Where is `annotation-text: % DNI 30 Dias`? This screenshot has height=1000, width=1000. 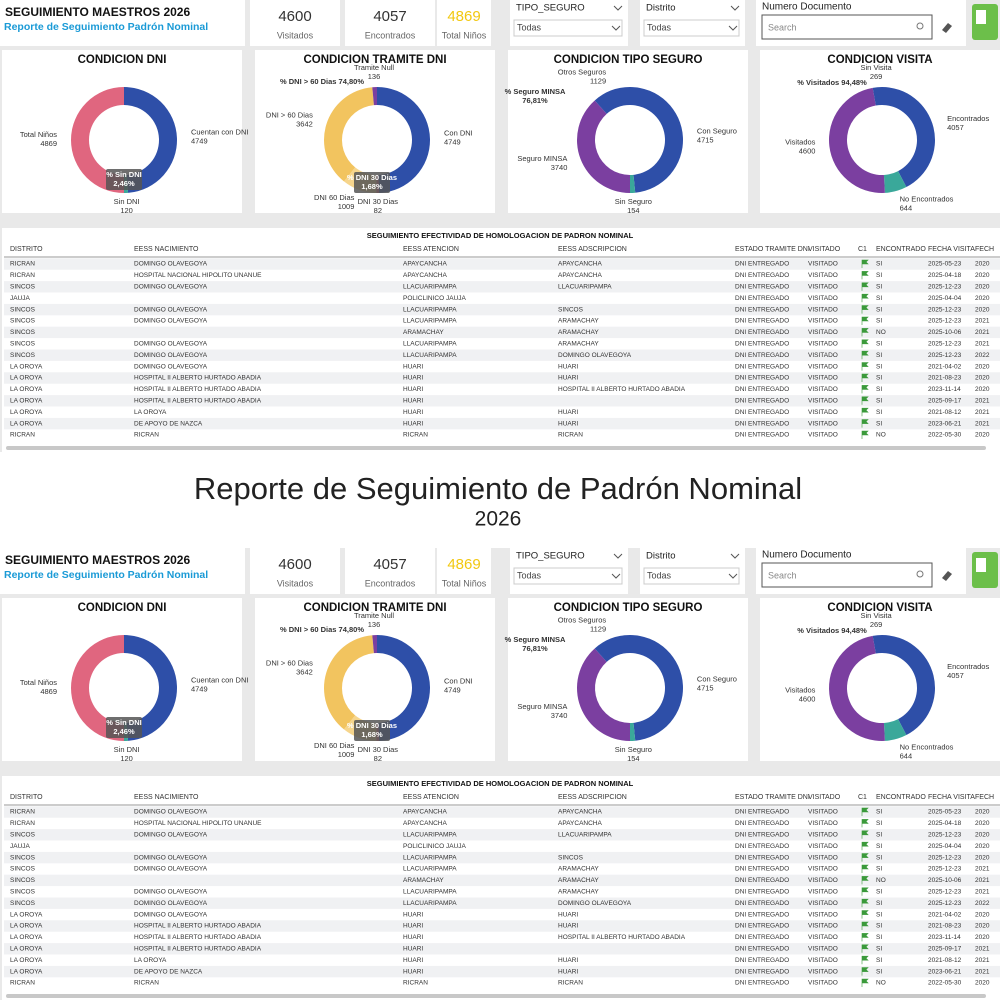
annotation-text: % DNI 30 Dias is located at coordinates (372, 177).